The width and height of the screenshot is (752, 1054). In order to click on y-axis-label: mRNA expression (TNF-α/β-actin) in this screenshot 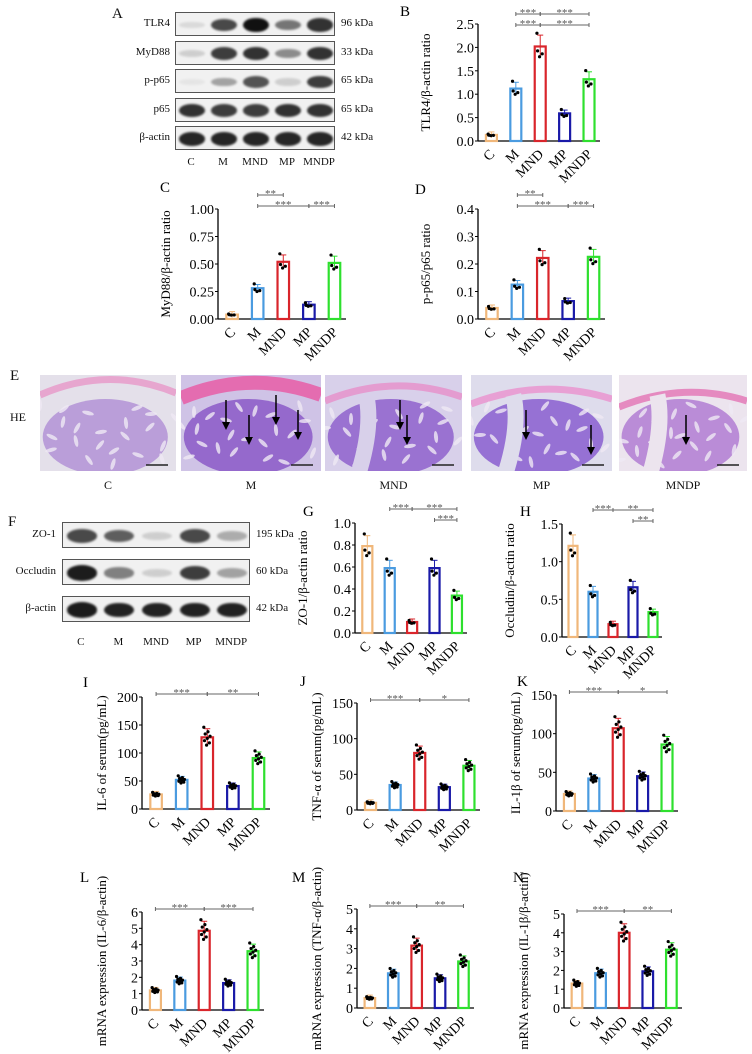, I will do `click(316, 958)`.